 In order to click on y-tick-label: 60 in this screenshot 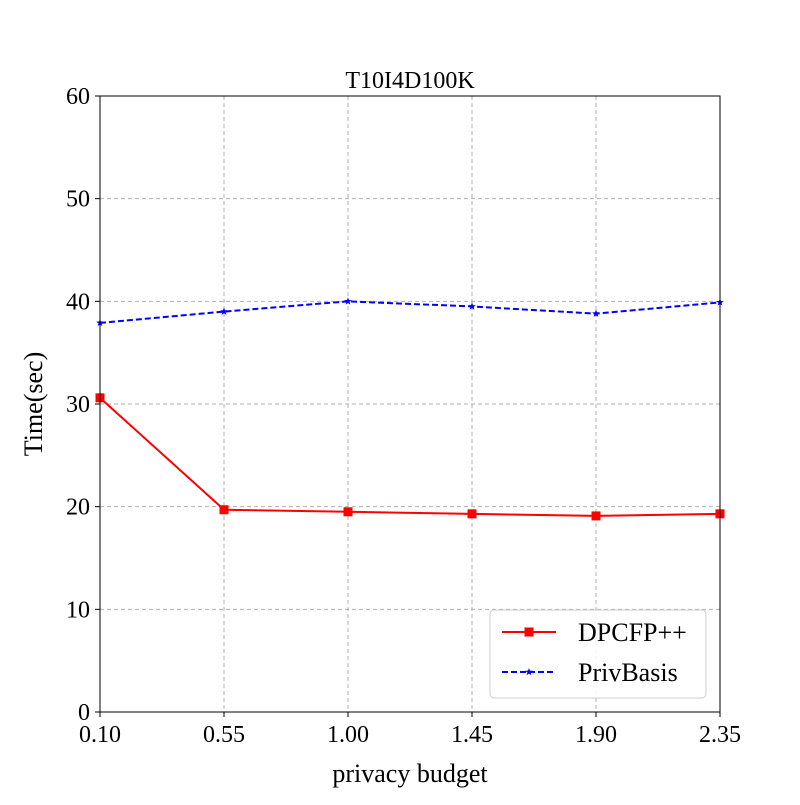, I will do `click(78, 97)`.